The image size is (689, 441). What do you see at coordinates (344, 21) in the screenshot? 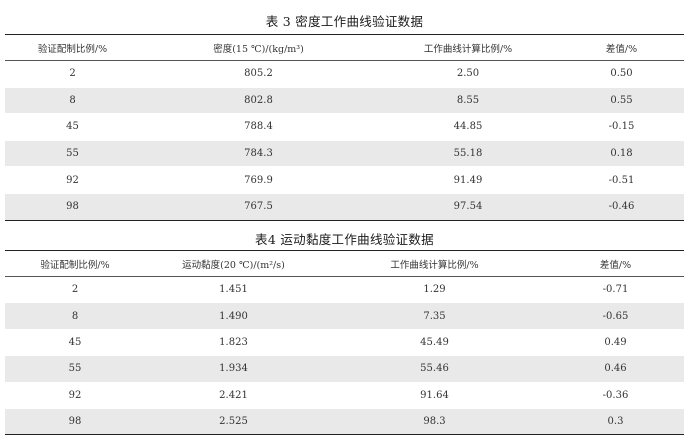
I see `table3-caption: 表 3 密度工作曲线验证数据` at bounding box center [344, 21].